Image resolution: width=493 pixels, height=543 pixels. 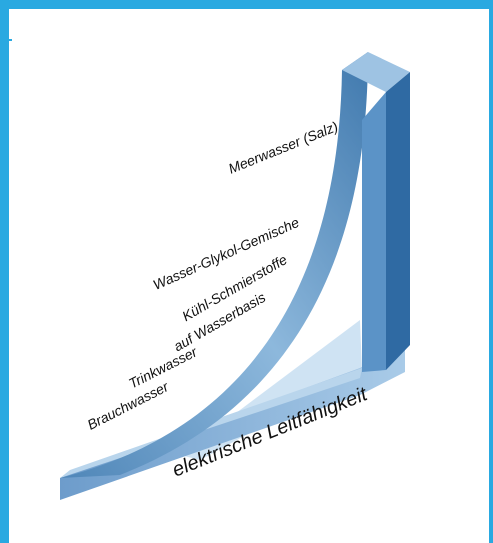 What do you see at coordinates (246, 4) in the screenshot?
I see `frame-top` at bounding box center [246, 4].